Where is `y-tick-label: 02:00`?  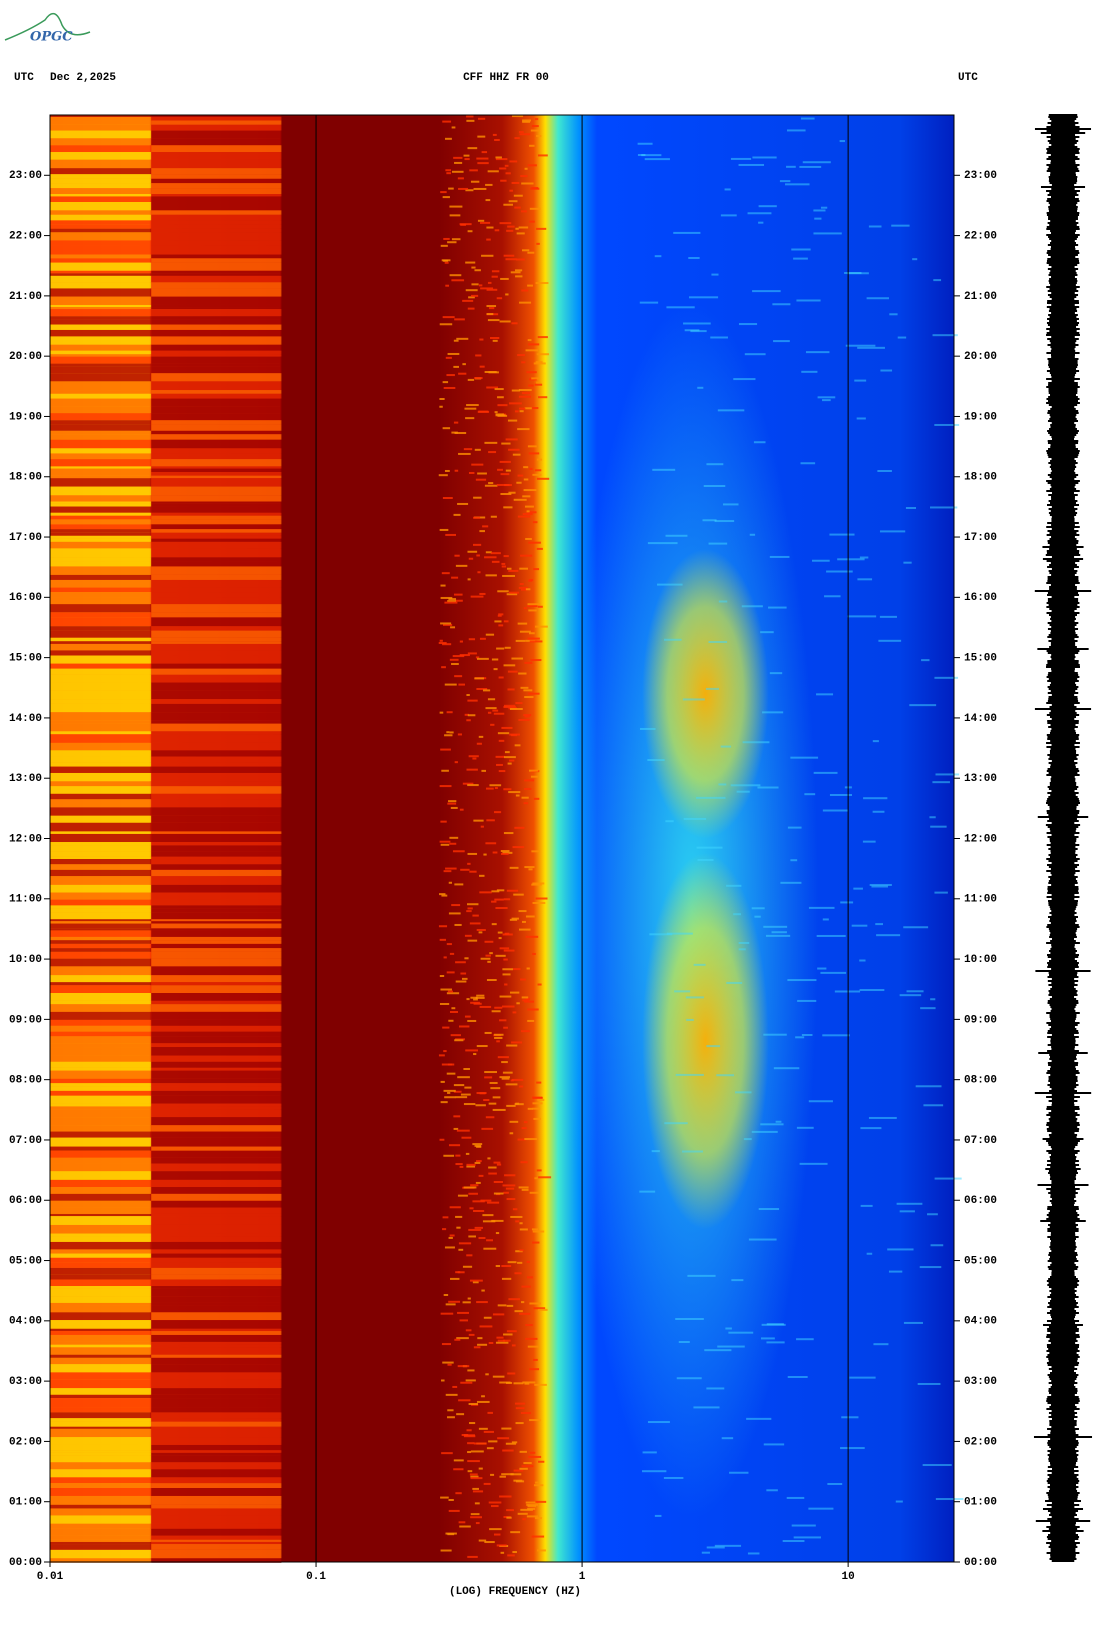 y-tick-label: 02:00 is located at coordinates (25, 1442).